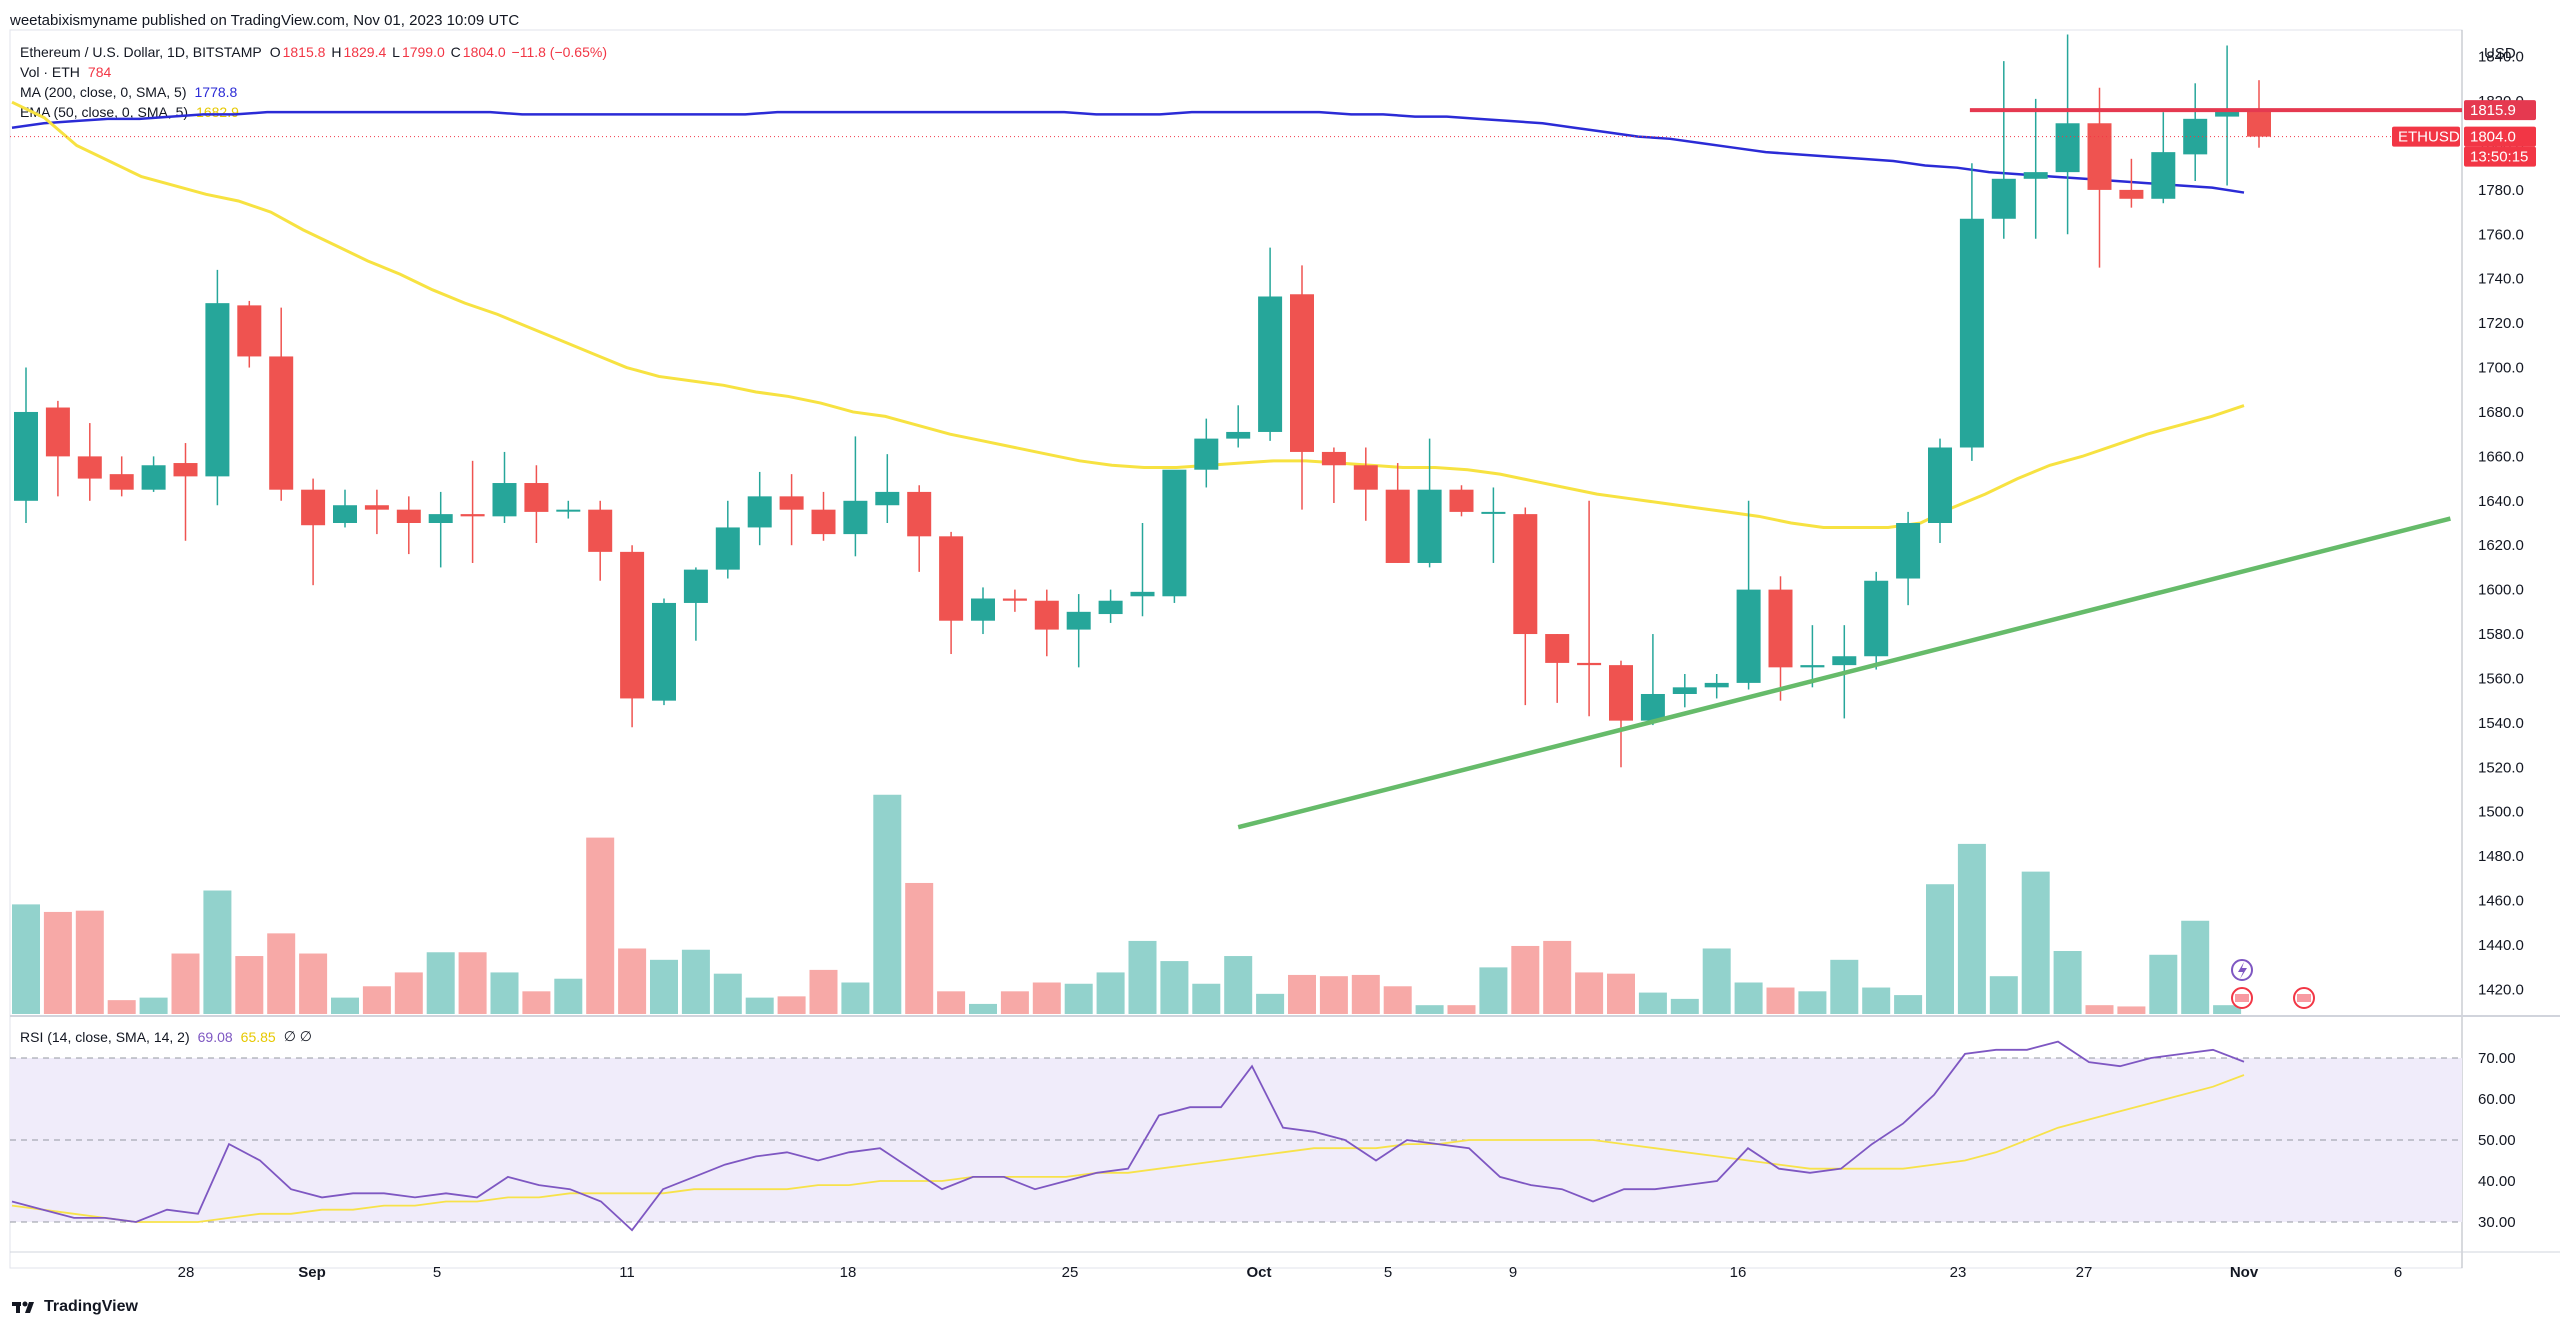 The width and height of the screenshot is (2560, 1328). What do you see at coordinates (75, 1307) in the screenshot?
I see `tradingview-logo: TradingView` at bounding box center [75, 1307].